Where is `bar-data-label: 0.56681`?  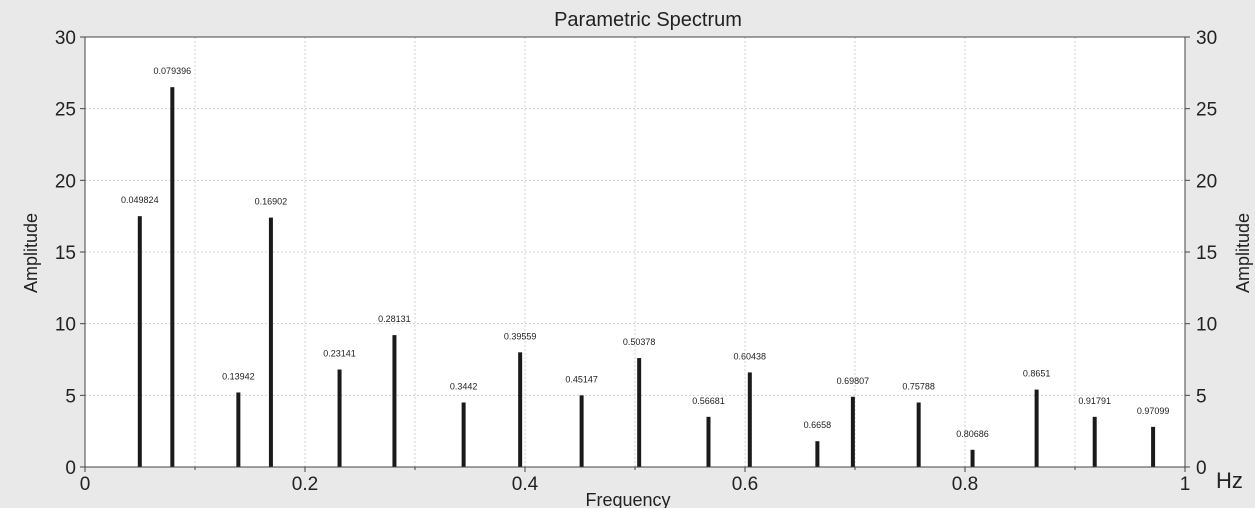 bar-data-label: 0.56681 is located at coordinates (708, 401).